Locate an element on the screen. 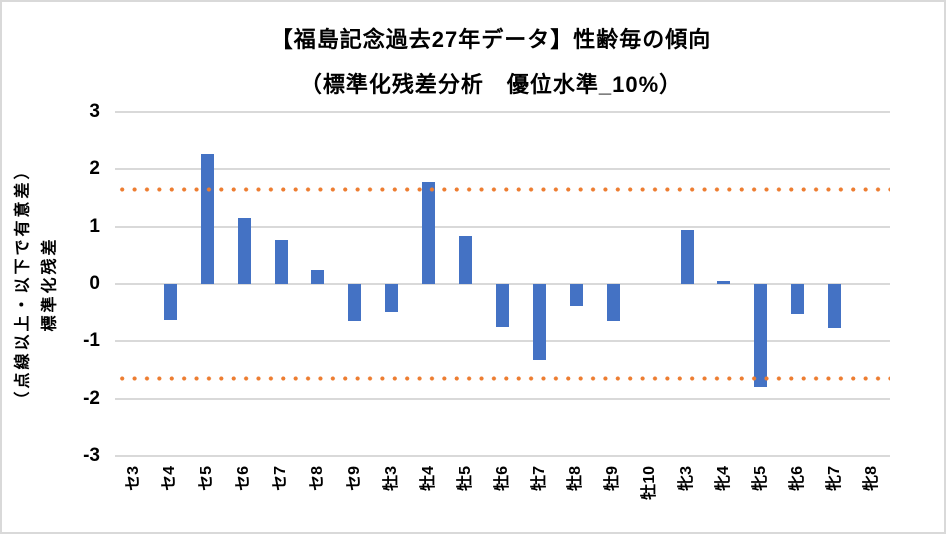 The image size is (946, 534). x-tick-label: 牝4 is located at coordinates (723, 478).